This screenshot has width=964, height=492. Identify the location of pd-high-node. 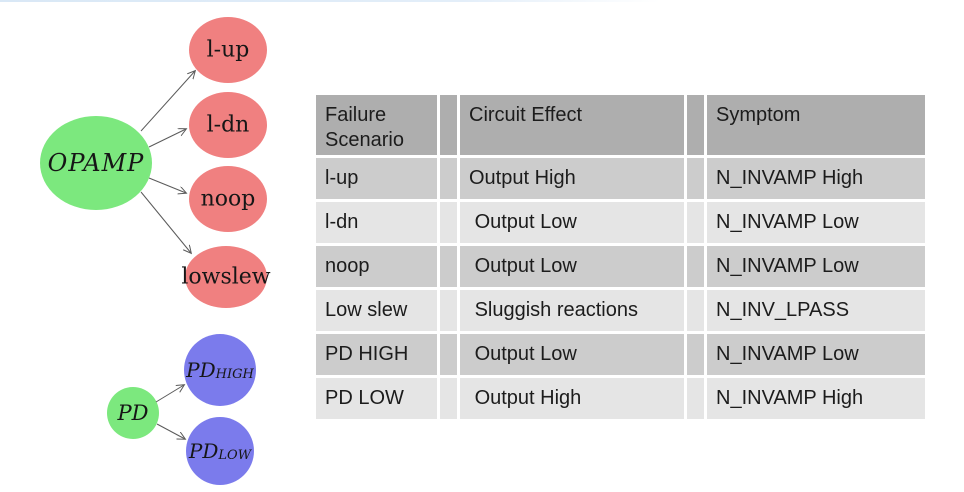
(220, 370).